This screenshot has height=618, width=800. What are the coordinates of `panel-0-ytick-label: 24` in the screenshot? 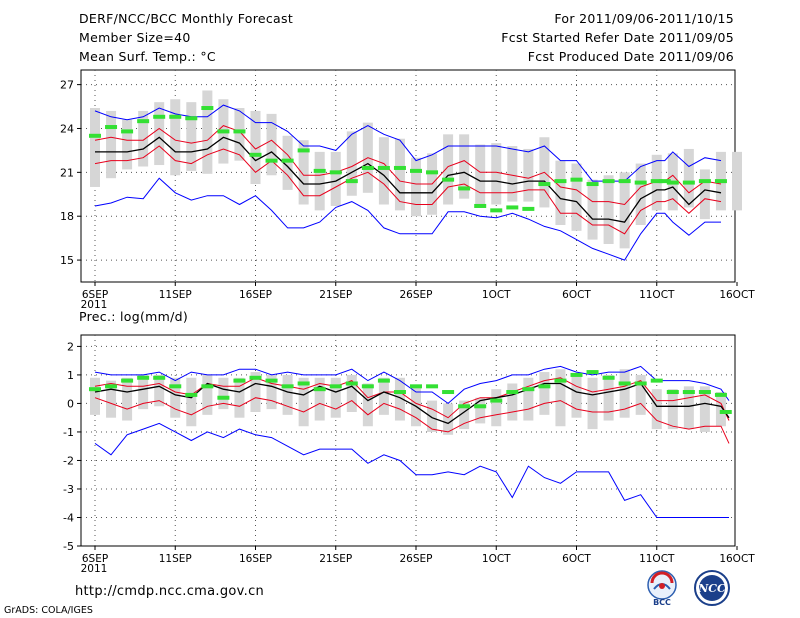 It's located at (67, 128).